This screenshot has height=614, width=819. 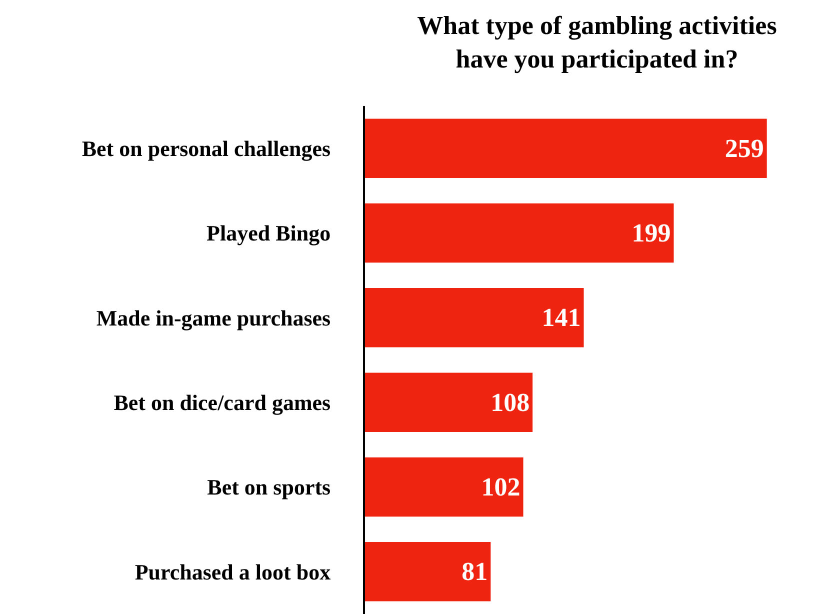 What do you see at coordinates (651, 233) in the screenshot?
I see `data-label: 199` at bounding box center [651, 233].